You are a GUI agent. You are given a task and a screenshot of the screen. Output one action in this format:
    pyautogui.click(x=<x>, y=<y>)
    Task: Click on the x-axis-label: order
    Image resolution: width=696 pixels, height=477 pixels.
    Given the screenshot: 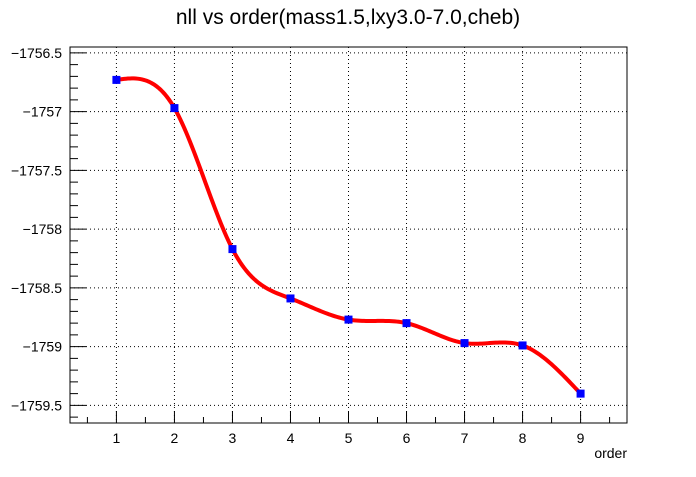 What is the action you would take?
    pyautogui.click(x=610, y=453)
    